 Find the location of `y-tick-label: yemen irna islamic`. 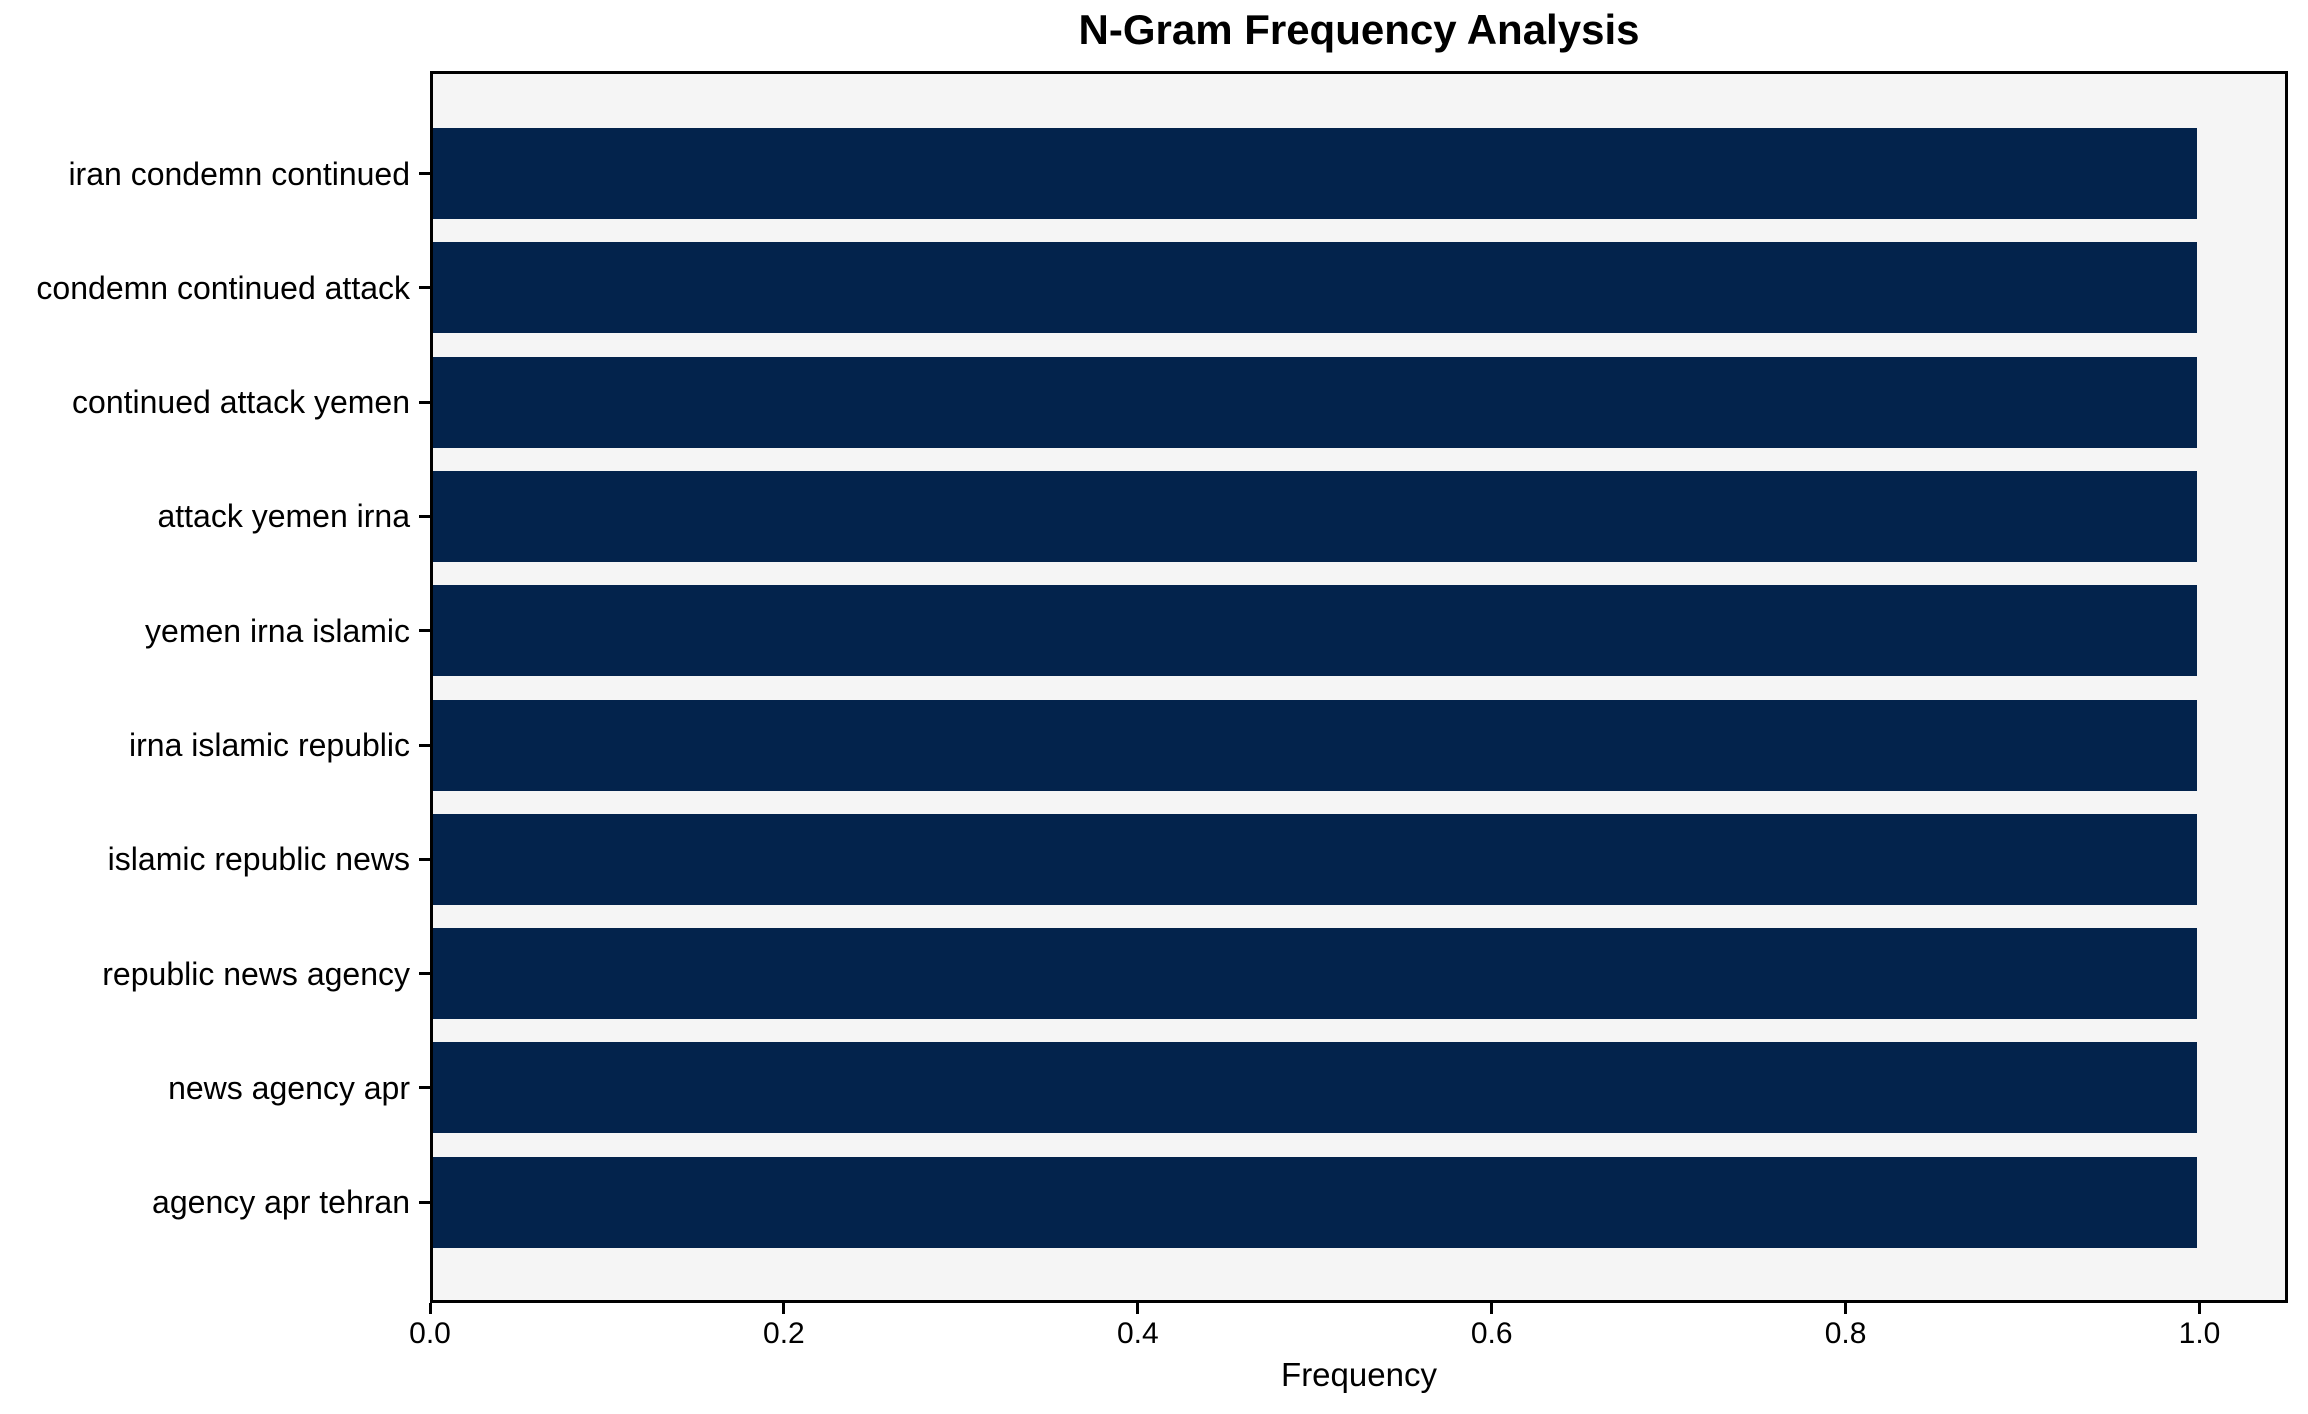

y-tick-label: yemen irna islamic is located at coordinates (277, 630).